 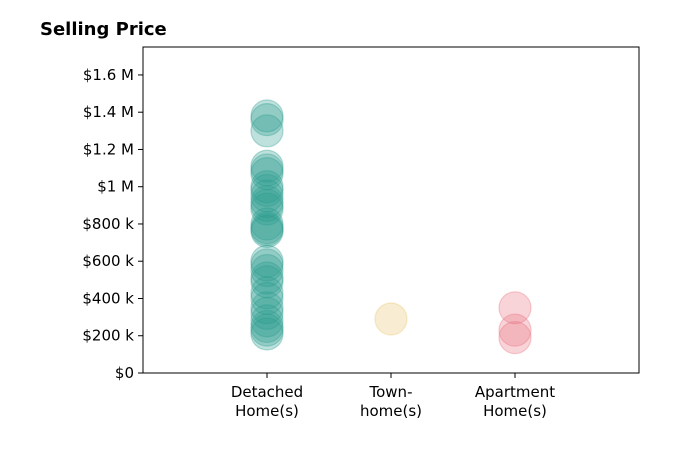 I want to click on y-tick-label: $400 k, so click(x=108, y=298).